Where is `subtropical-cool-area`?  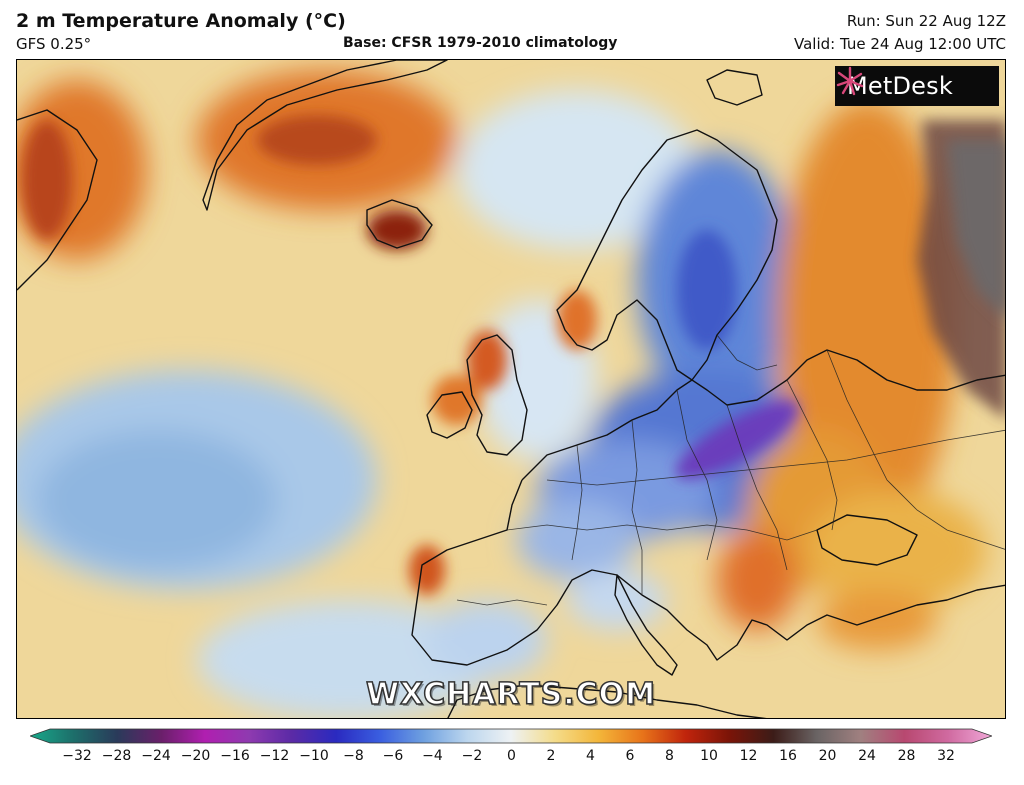
subtropical-cool-area is located at coordinates (347, 659).